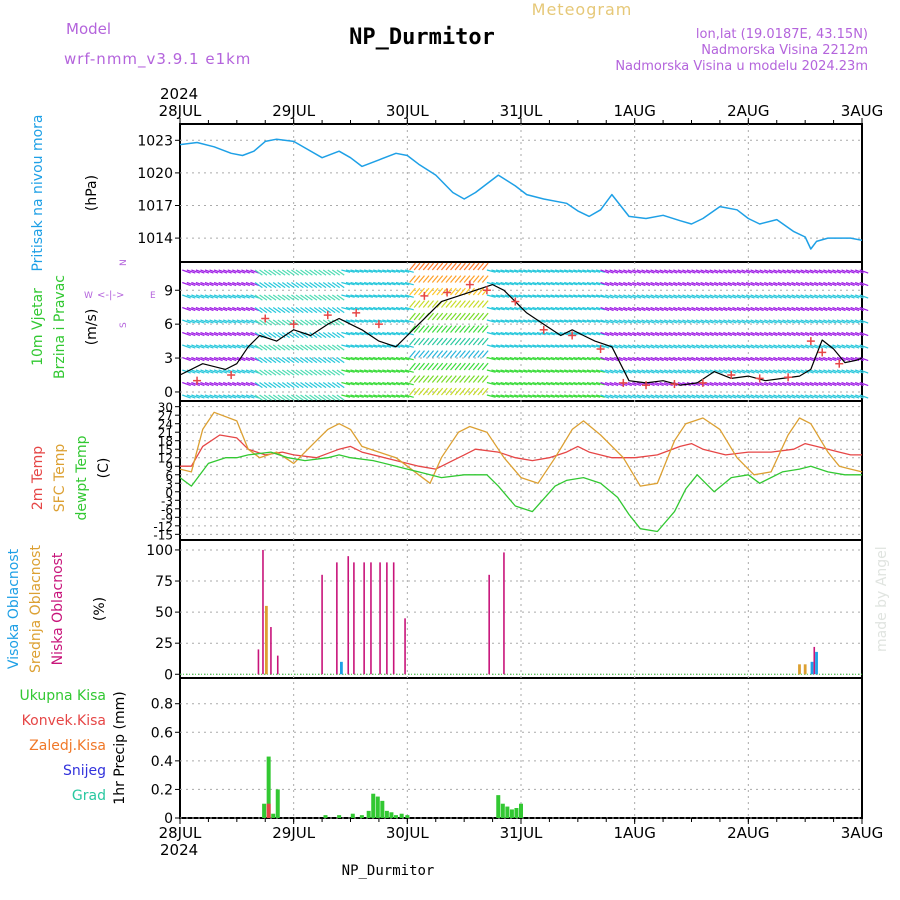 This screenshot has width=900, height=900. Describe the element at coordinates (92, 193) in the screenshot. I see `axis-title-line: (hPa)` at that location.